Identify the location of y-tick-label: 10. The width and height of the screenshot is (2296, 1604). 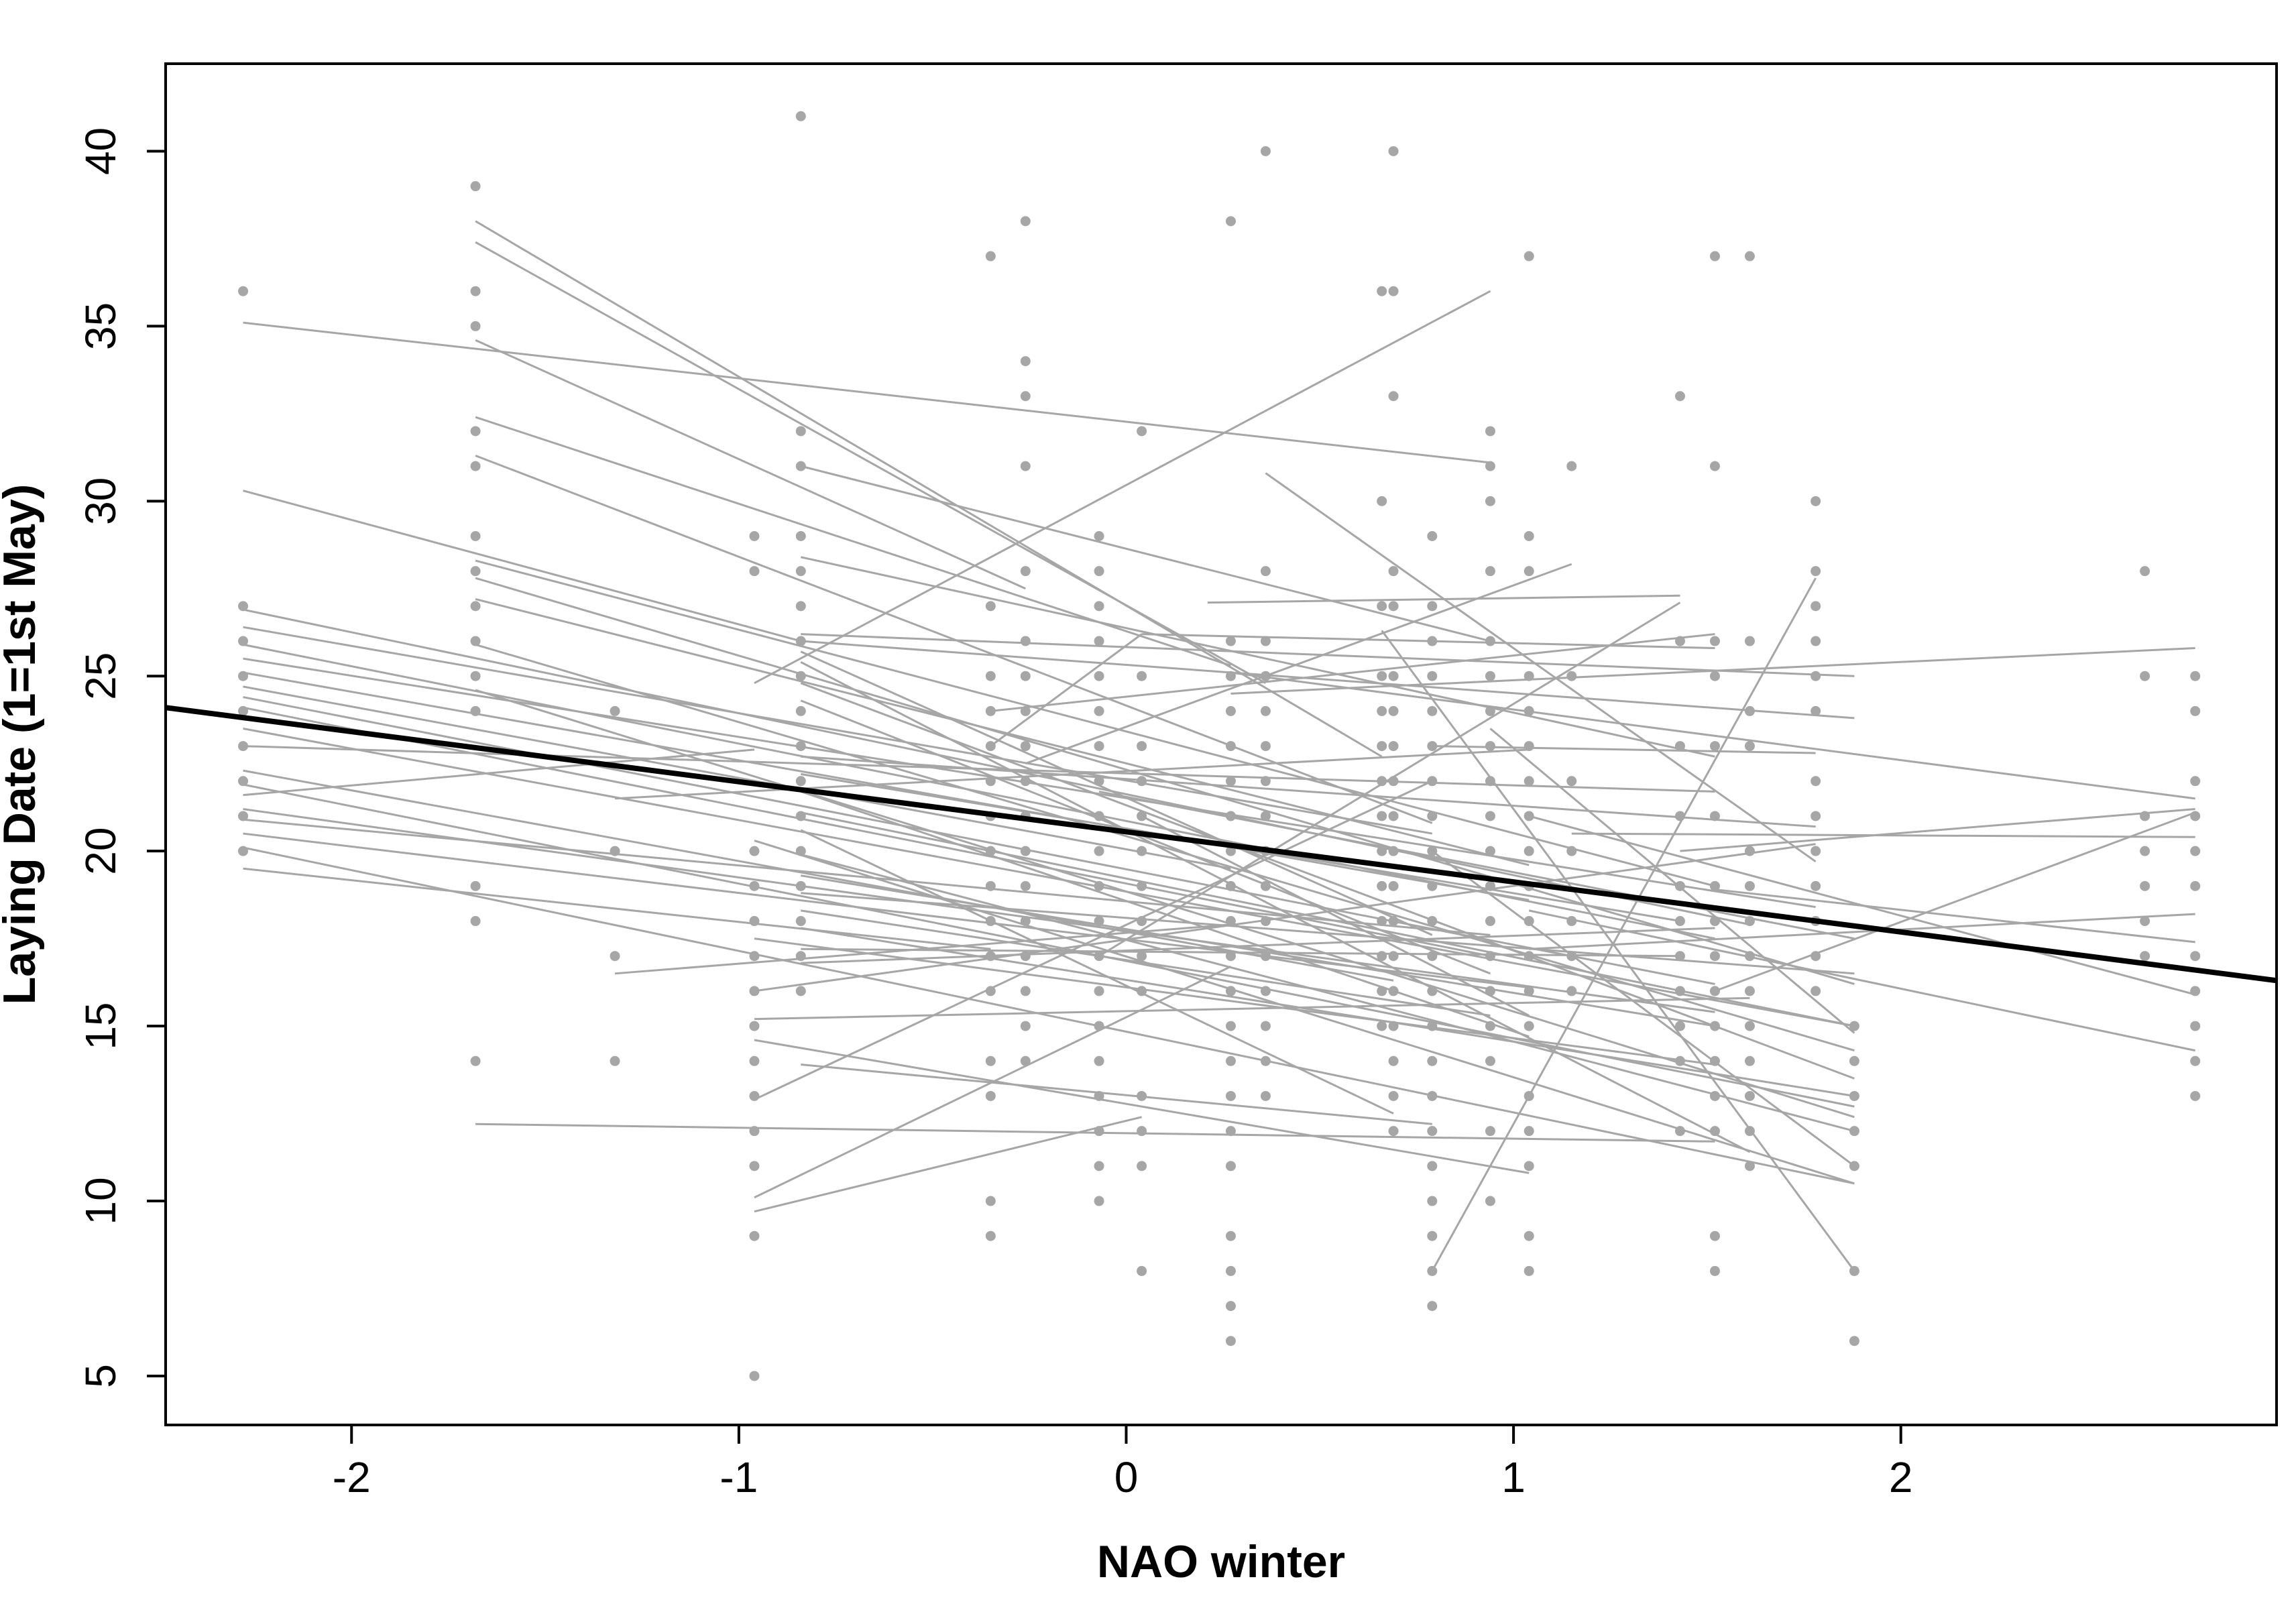
(100, 1200).